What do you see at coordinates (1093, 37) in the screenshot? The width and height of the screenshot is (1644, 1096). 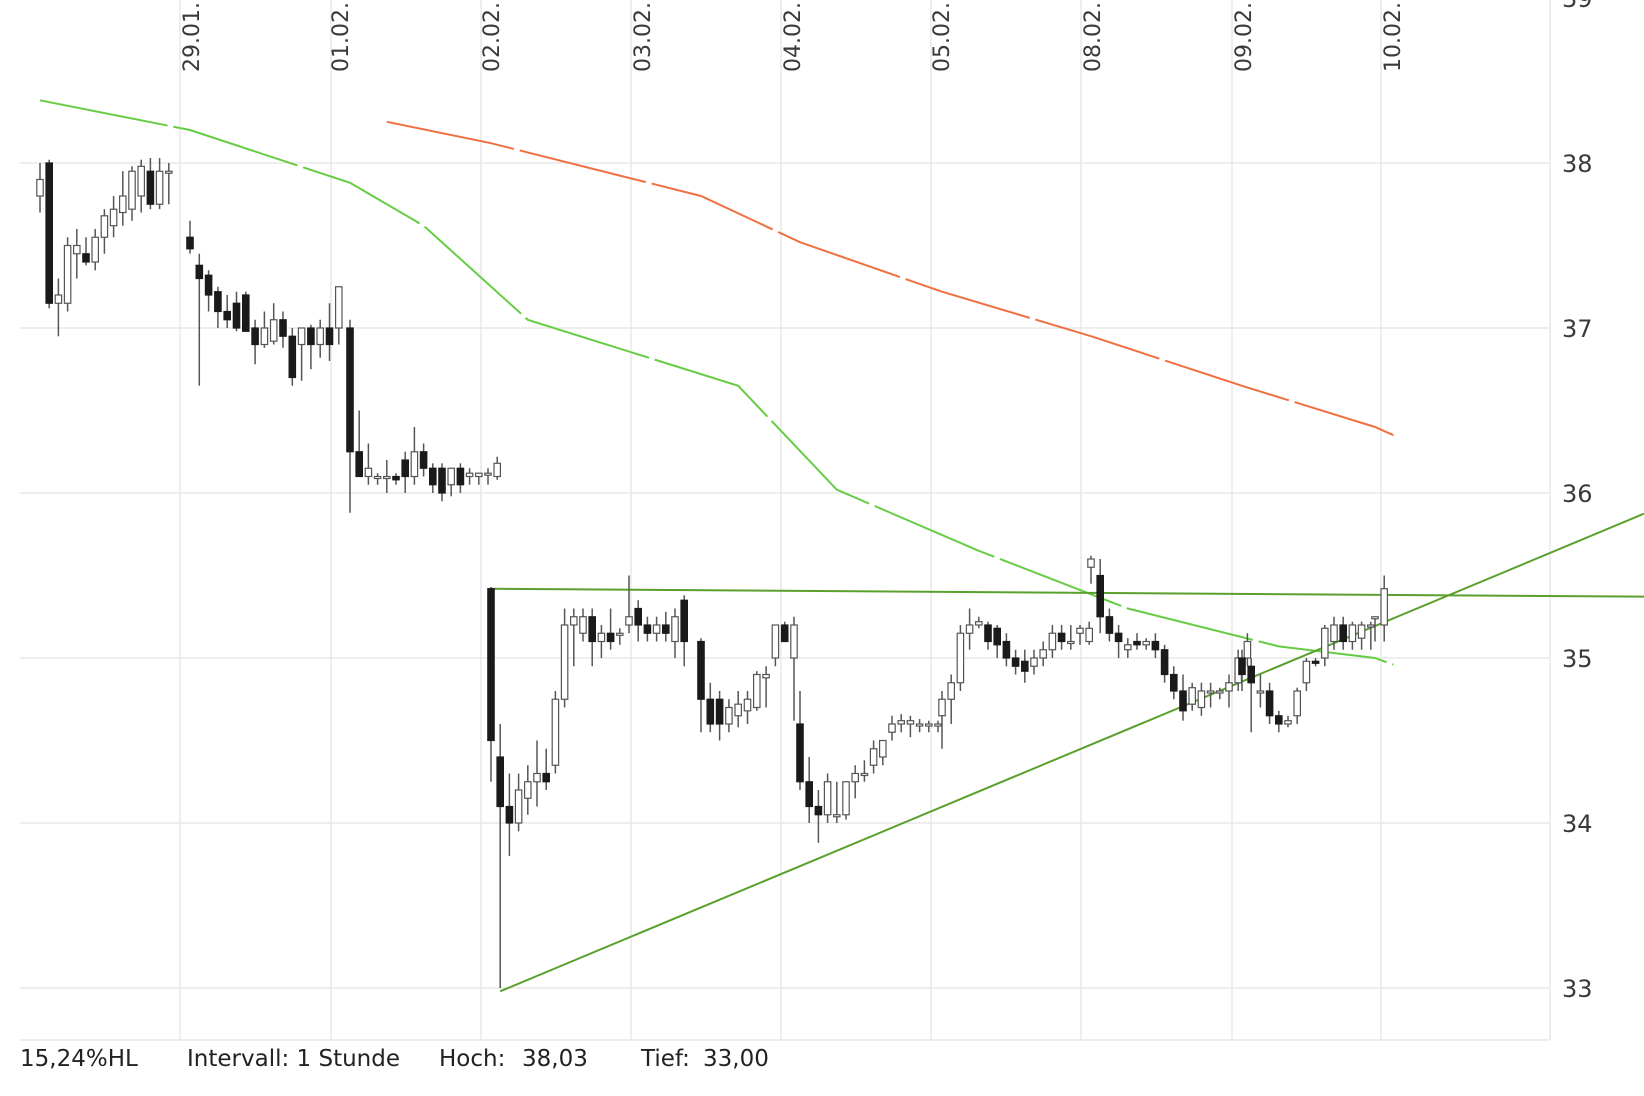 I see `x-tick-label: 08.02.` at bounding box center [1093, 37].